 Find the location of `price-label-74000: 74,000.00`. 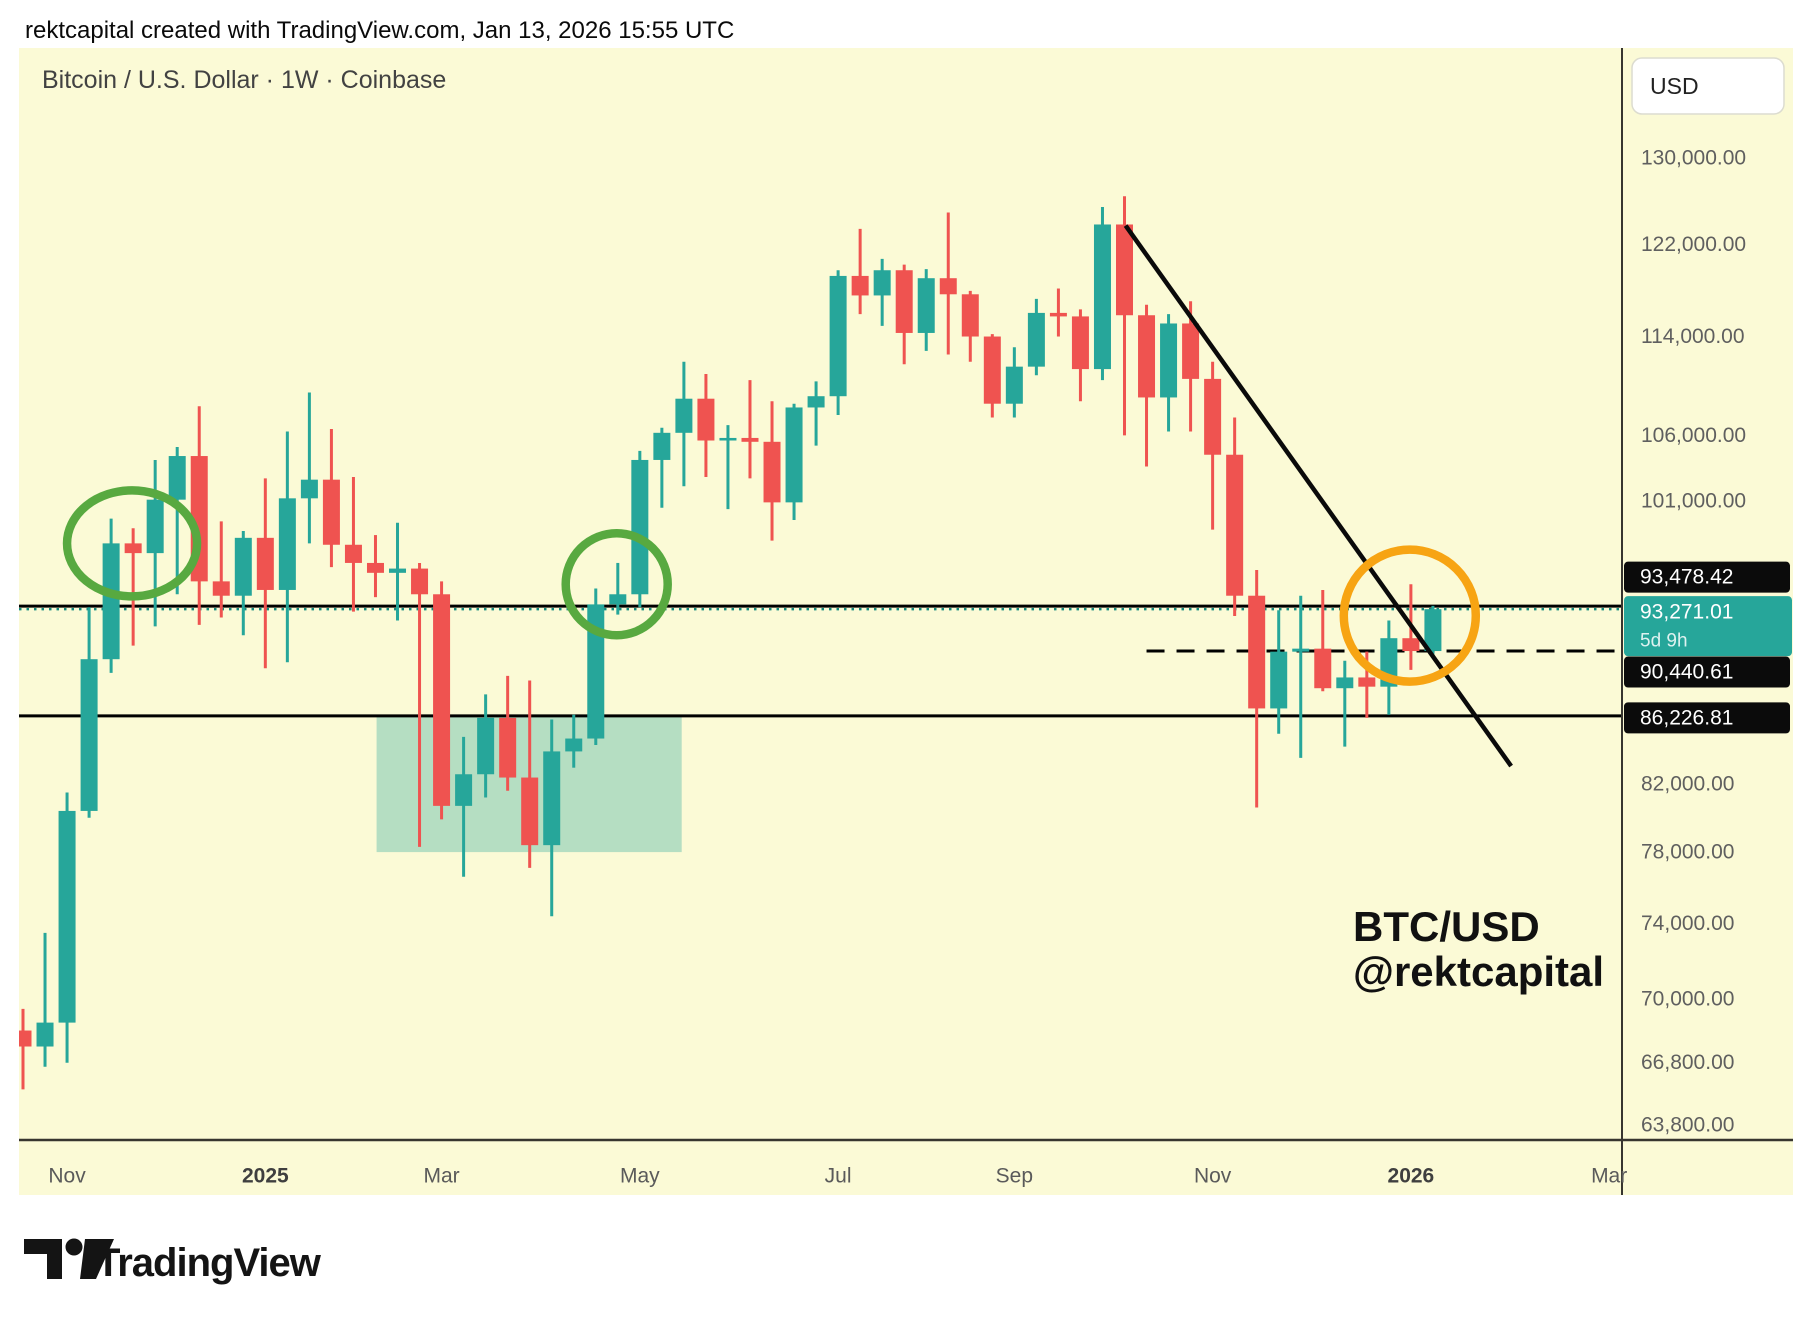

price-label-74000: 74,000.00 is located at coordinates (1687, 923).